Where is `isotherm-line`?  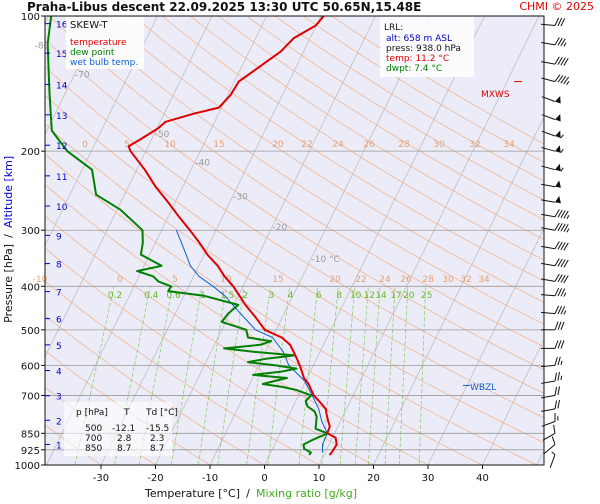 isotherm-line is located at coordinates (568, 240).